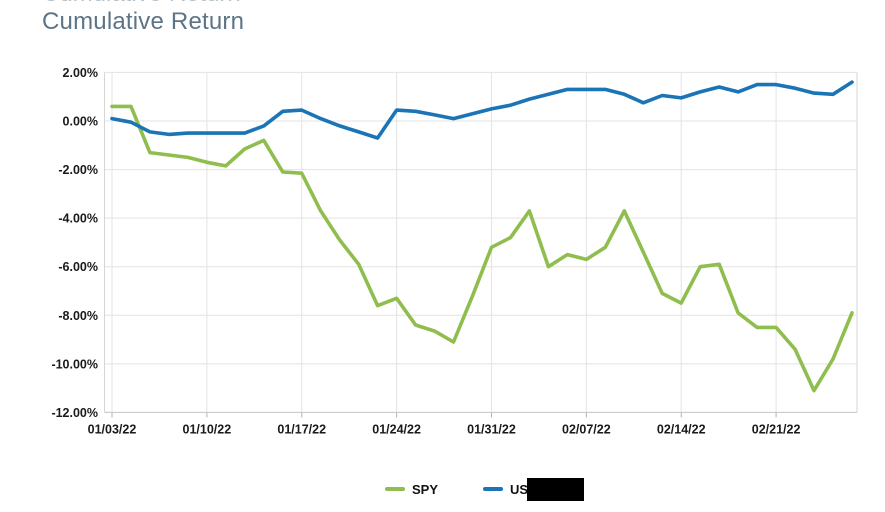  Describe the element at coordinates (442, 490) in the screenshot. I see `chart-legend: SPY US` at that location.